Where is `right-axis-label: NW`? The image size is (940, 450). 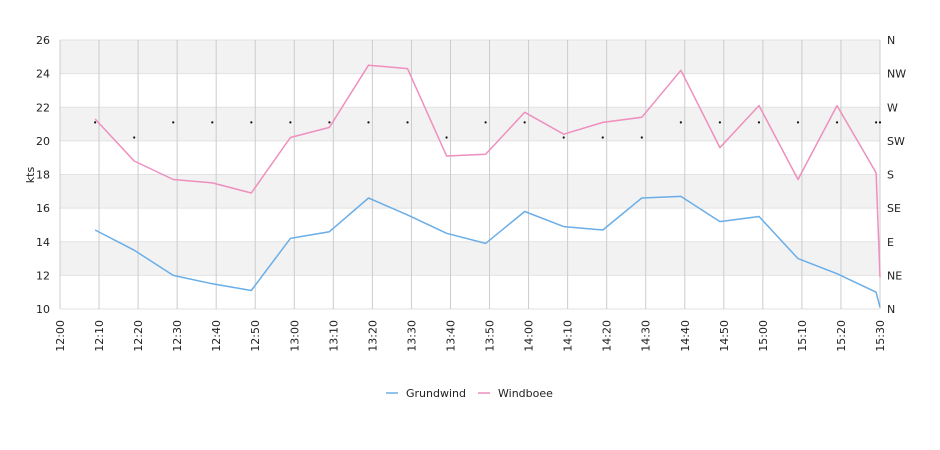 right-axis-label: NW is located at coordinates (896, 74).